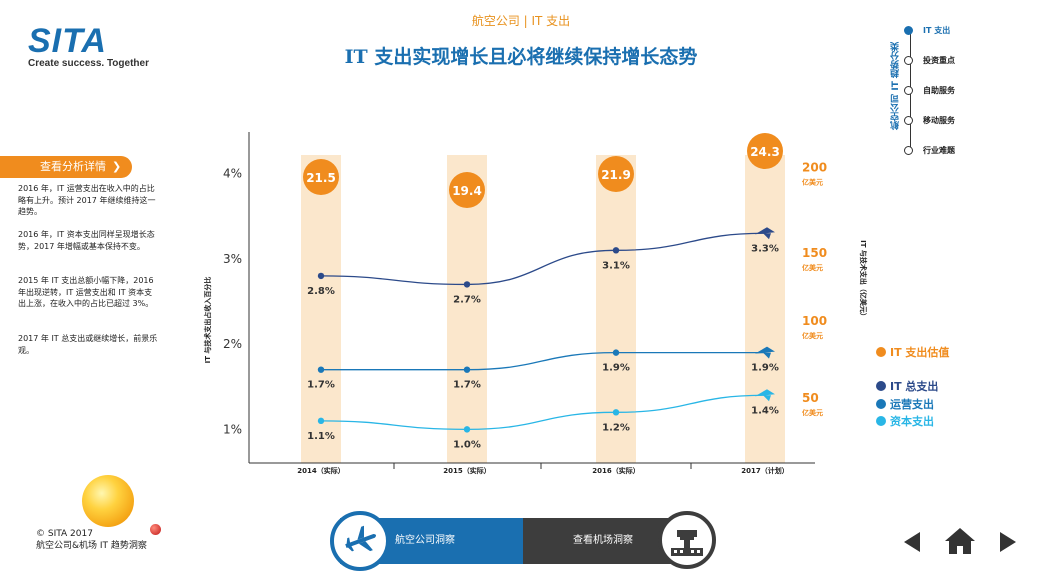 The width and height of the screenshot is (1042, 582). I want to click on estimate-label: 21.9, so click(616, 175).